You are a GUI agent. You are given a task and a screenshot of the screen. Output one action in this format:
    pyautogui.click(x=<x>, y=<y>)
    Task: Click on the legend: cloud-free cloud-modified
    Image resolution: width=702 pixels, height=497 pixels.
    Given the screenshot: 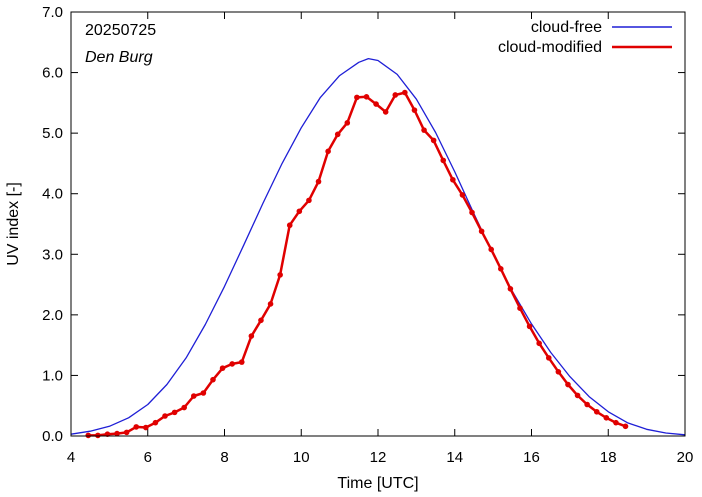 What is the action you would take?
    pyautogui.click(x=585, y=37)
    